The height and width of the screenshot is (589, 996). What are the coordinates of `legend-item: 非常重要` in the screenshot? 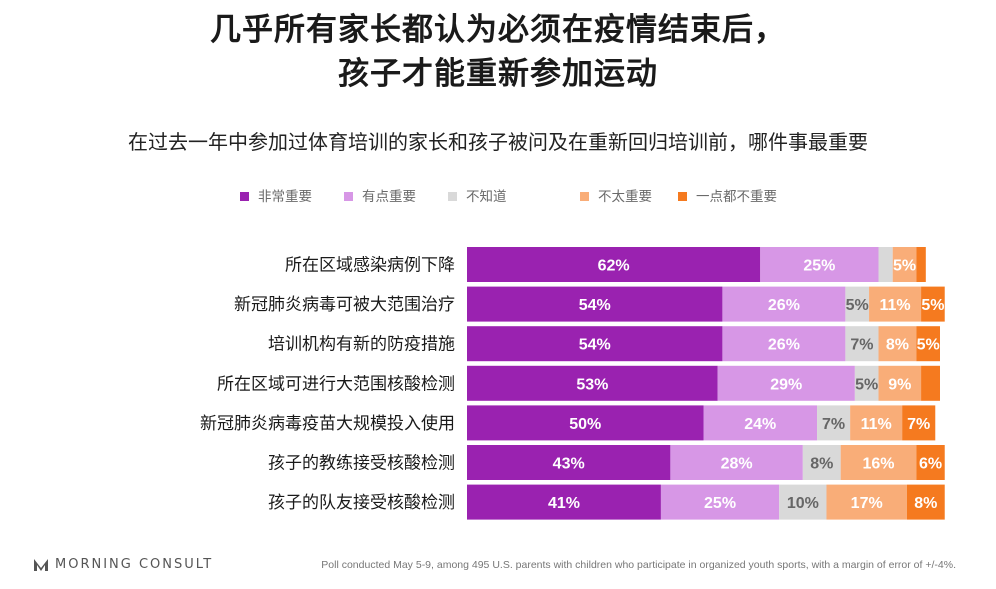 It's located at (276, 197).